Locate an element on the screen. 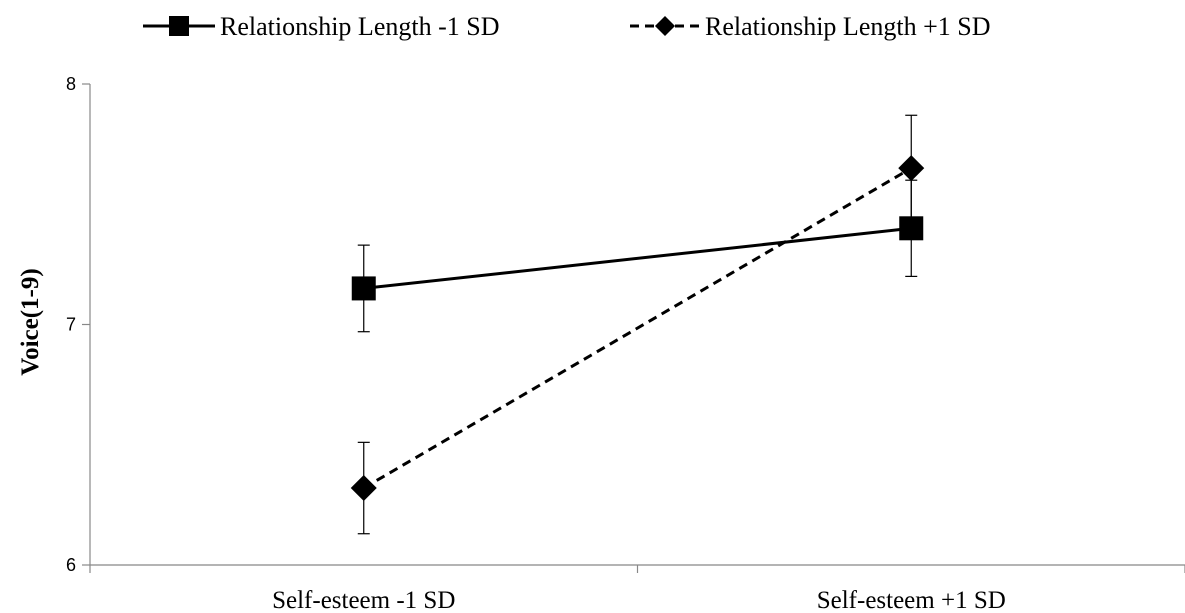  y-tick-label: 7 is located at coordinates (71, 325).